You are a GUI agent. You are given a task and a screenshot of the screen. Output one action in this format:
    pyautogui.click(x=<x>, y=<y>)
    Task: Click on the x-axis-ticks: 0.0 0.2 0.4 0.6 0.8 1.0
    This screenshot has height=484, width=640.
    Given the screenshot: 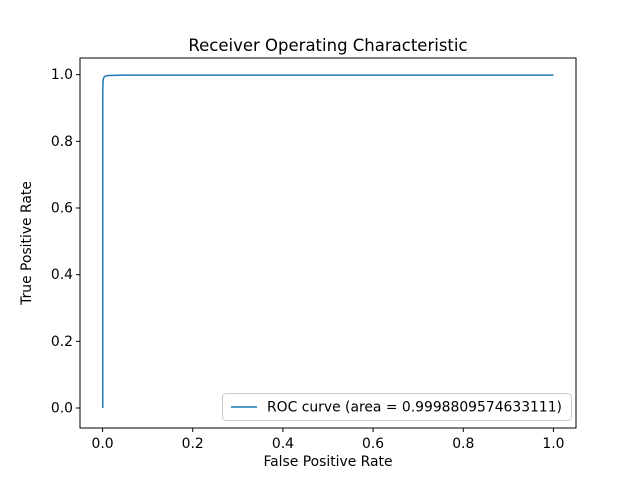 What is the action you would take?
    pyautogui.click(x=328, y=440)
    